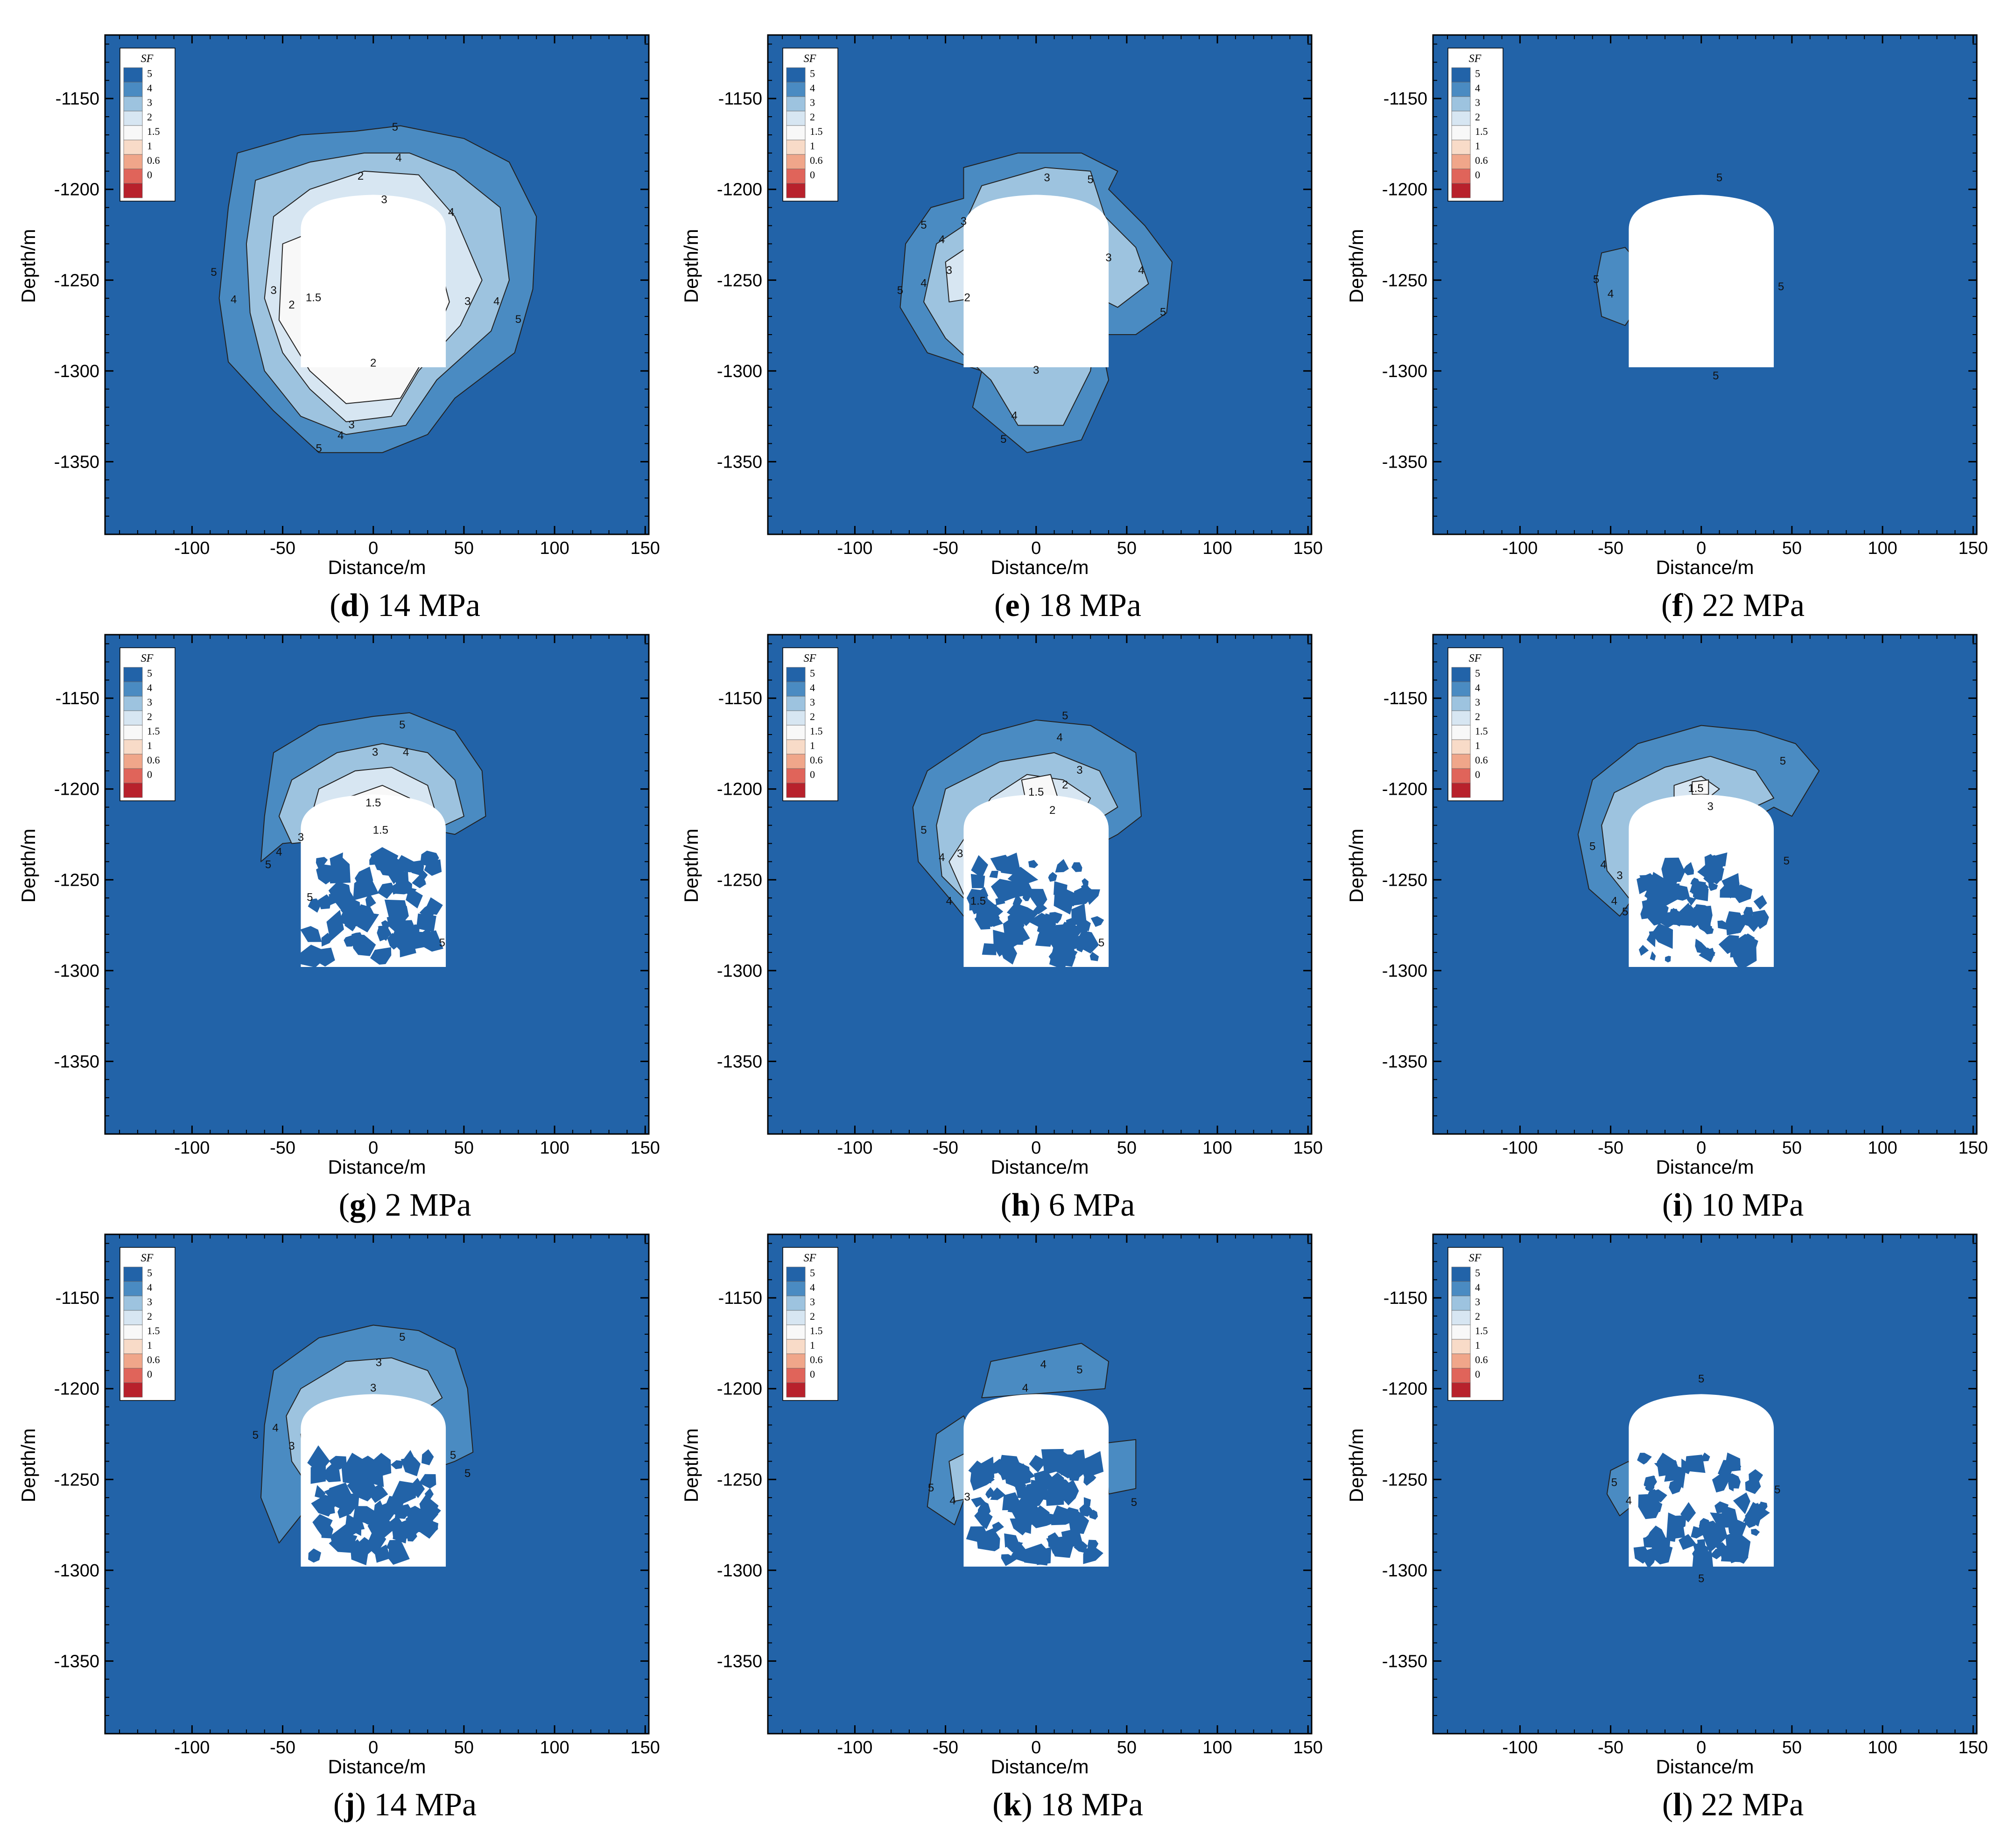 Image resolution: width=2009 pixels, height=1848 pixels. I want to click on panel-i-y-tick-label: -1150, so click(1405, 698).